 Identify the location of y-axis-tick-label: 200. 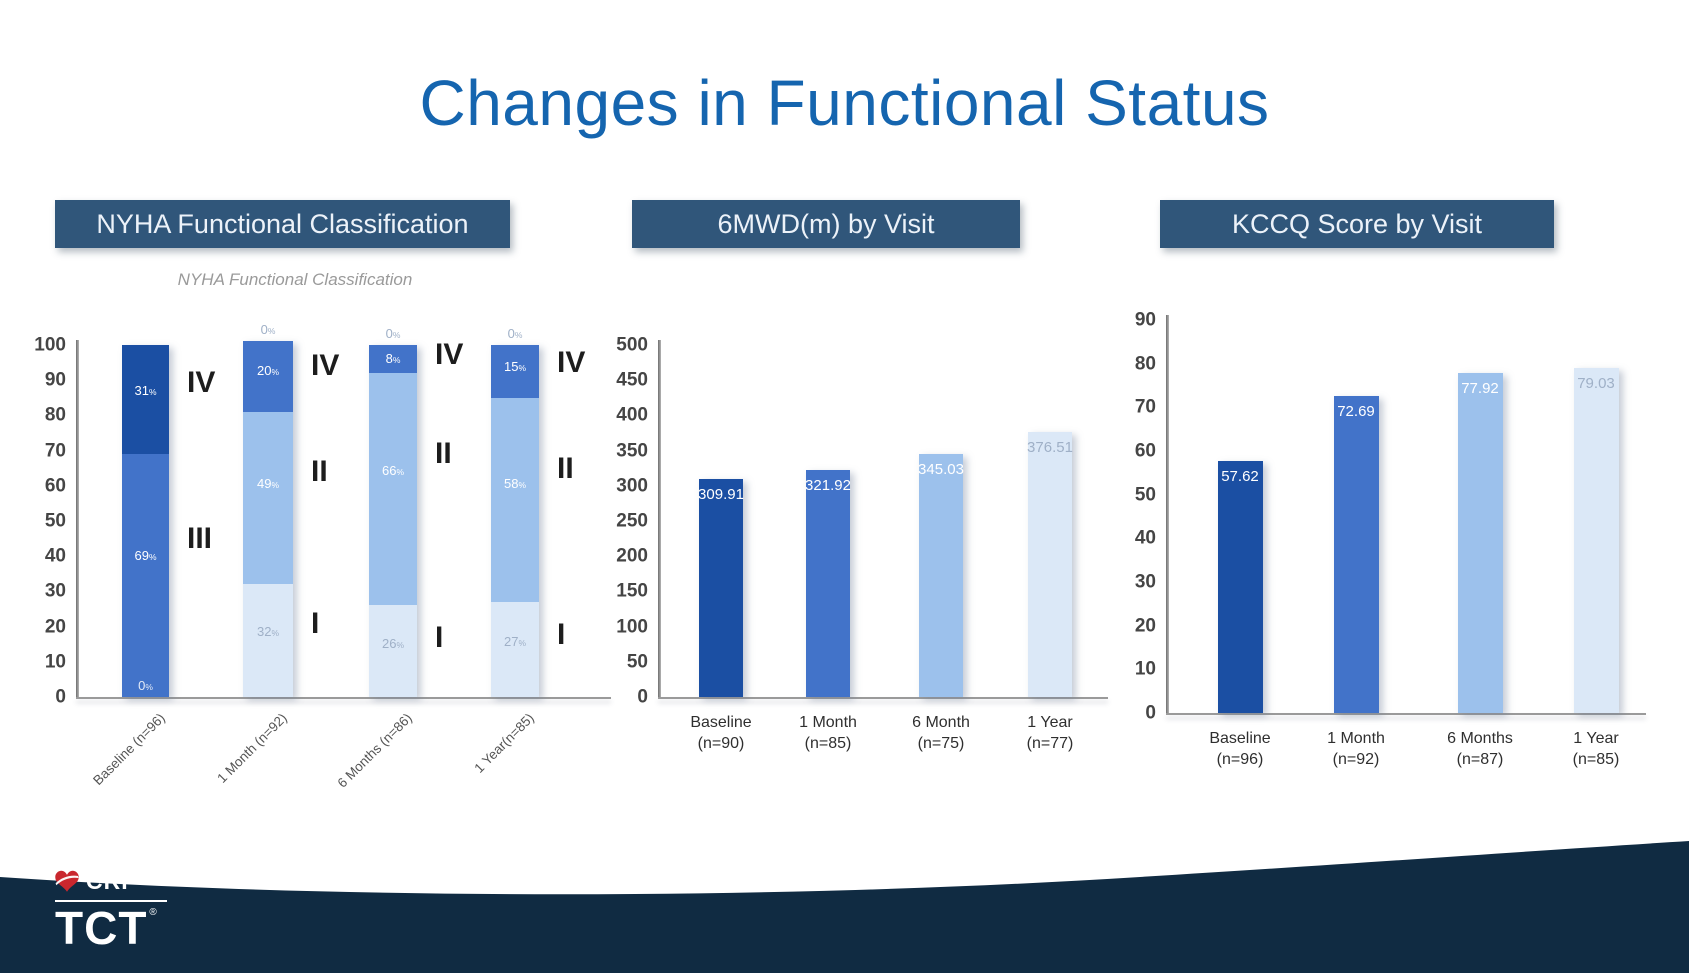
(632, 556).